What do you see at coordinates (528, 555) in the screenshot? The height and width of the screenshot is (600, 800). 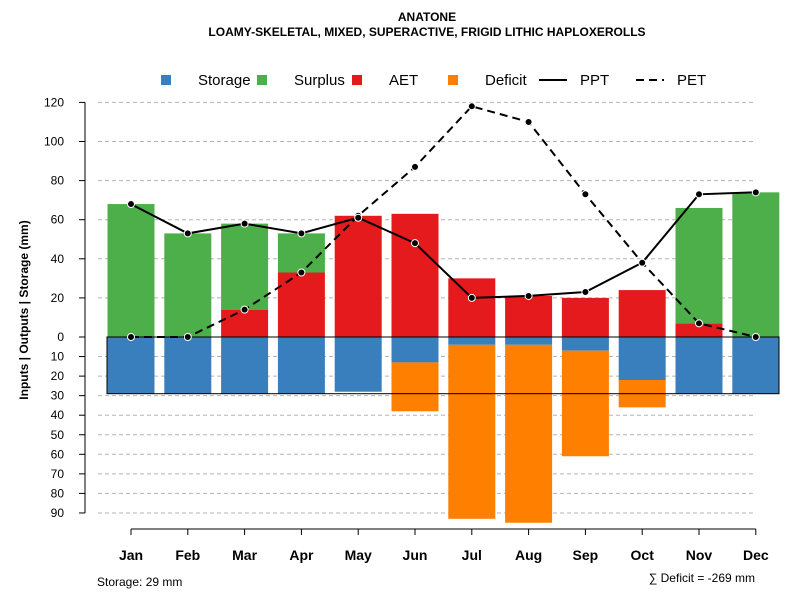 I see `x-tick-label: Aug` at bounding box center [528, 555].